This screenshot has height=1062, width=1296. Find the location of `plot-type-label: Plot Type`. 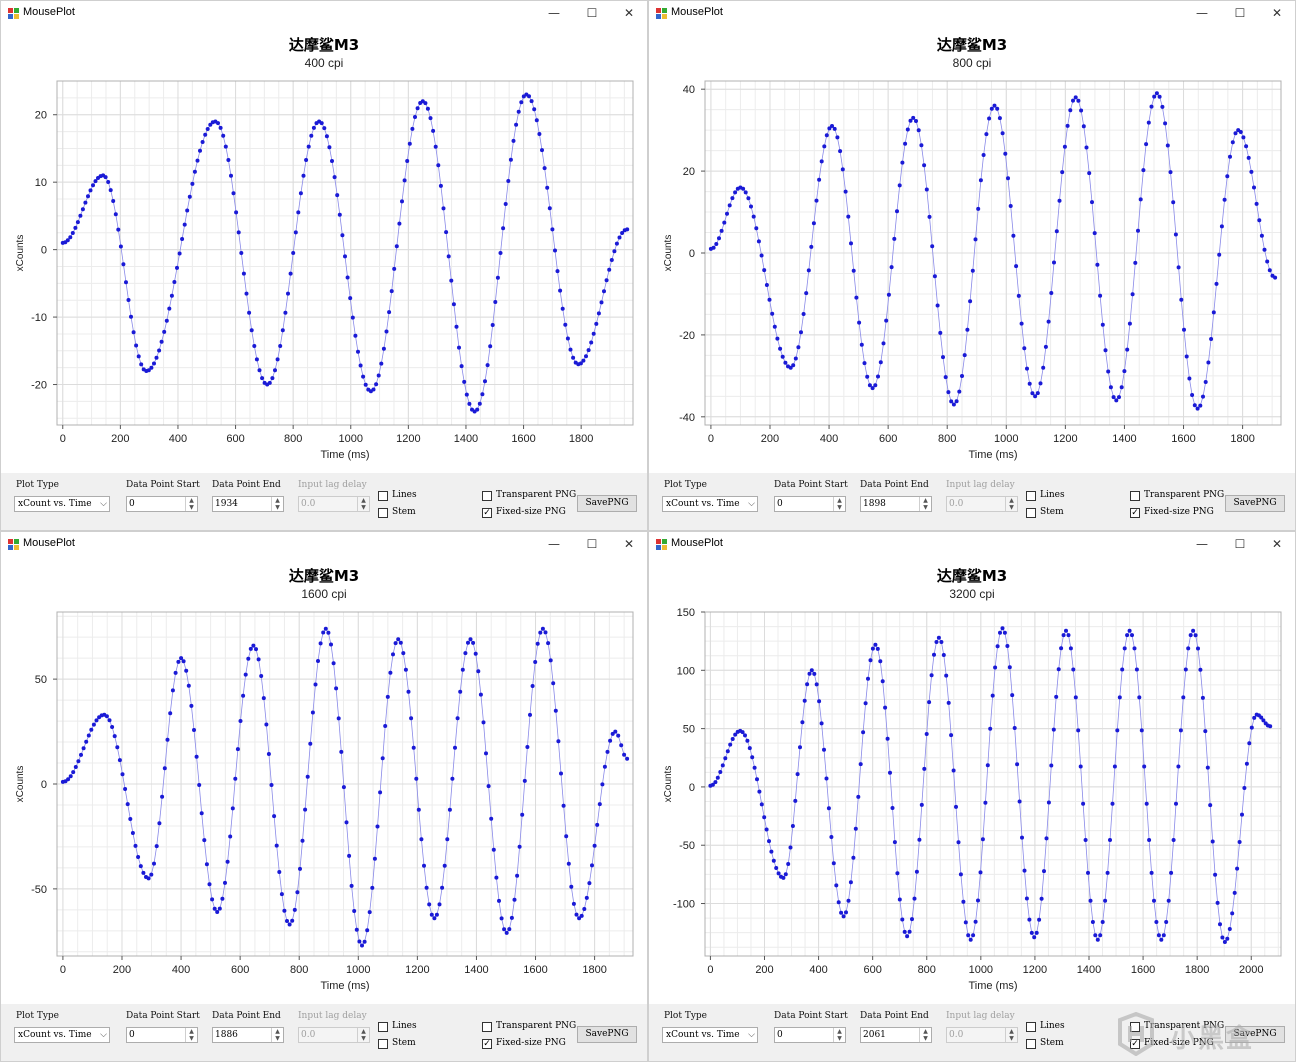

plot-type-label: Plot Type is located at coordinates (38, 485).